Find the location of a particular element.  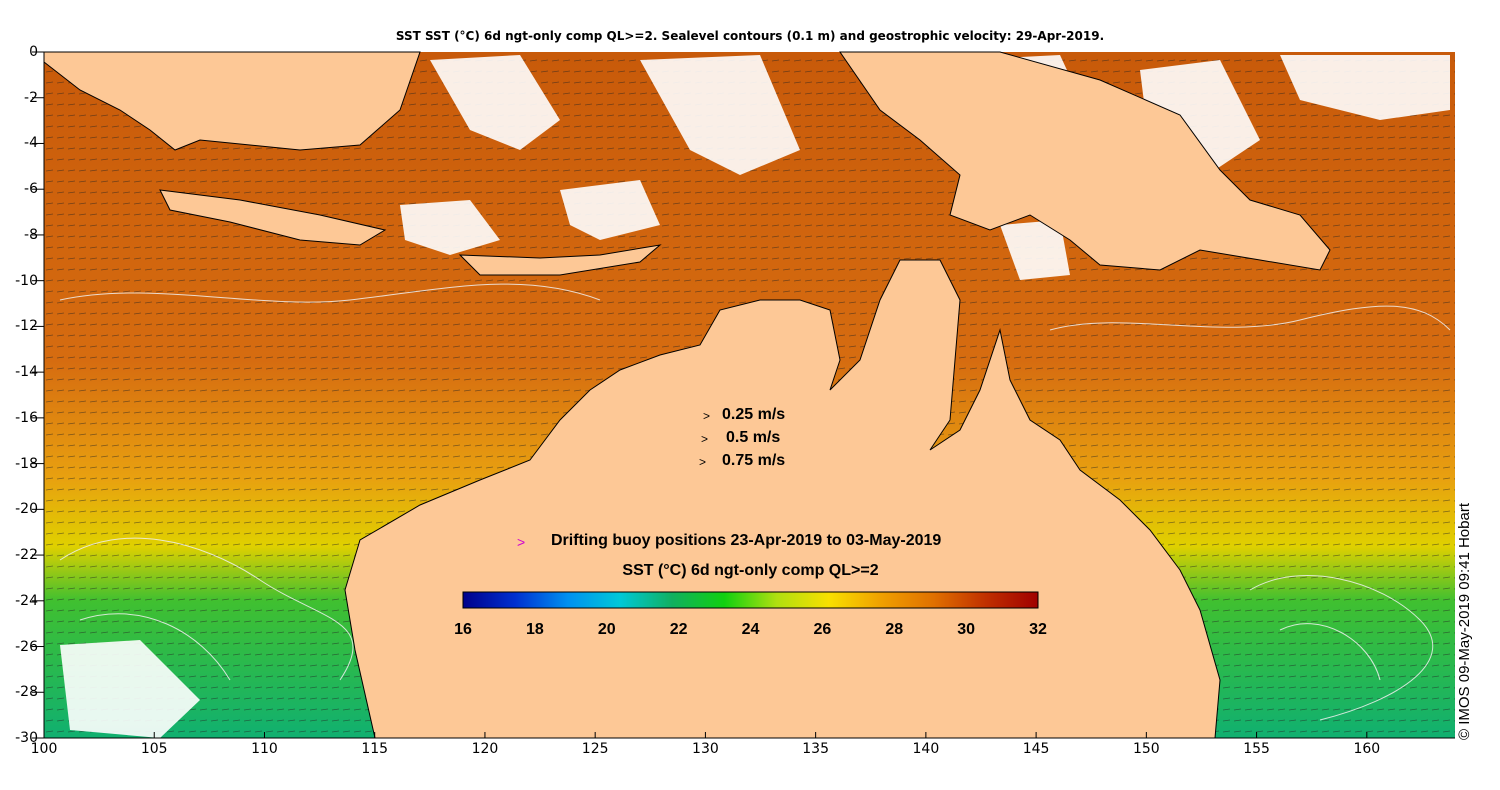

y-tick-label: -30 is located at coordinates (26, 738).